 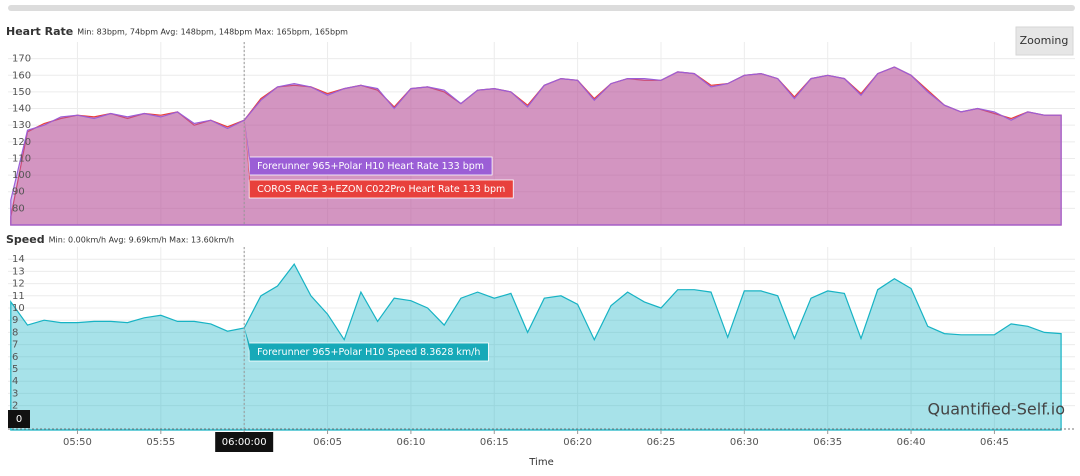 What do you see at coordinates (827, 442) in the screenshot?
I see `x-tick-label: 06:35` at bounding box center [827, 442].